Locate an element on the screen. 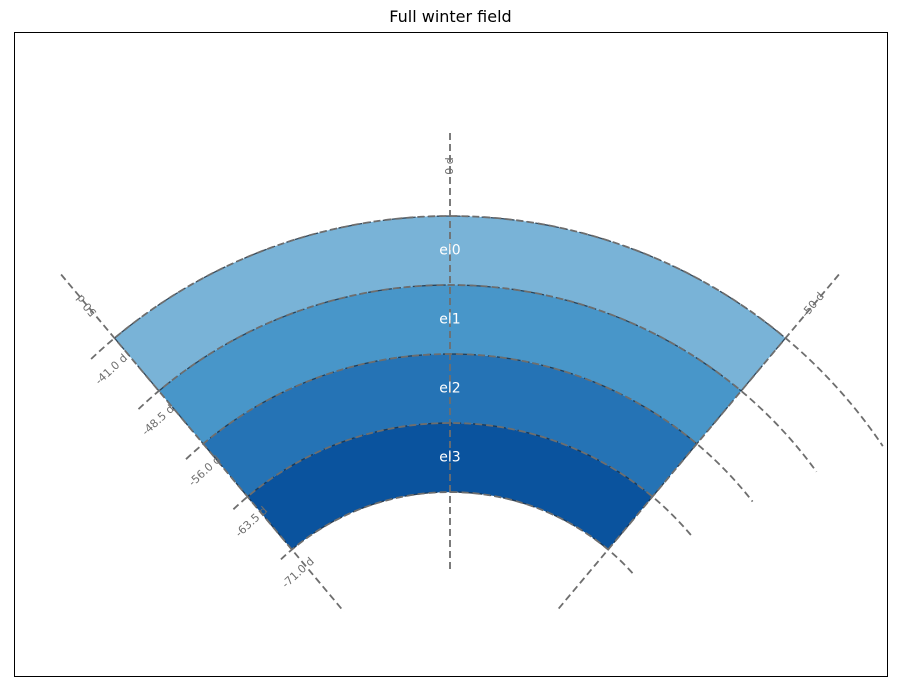  radius-label-0: -41.0 d is located at coordinates (111, 369).